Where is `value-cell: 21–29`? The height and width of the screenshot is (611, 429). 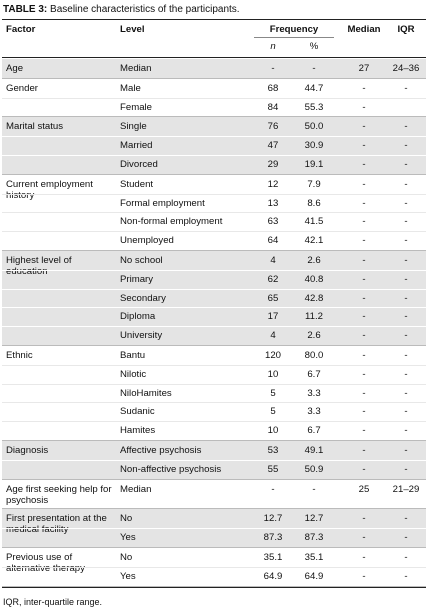 value-cell: 21–29 is located at coordinates (406, 489).